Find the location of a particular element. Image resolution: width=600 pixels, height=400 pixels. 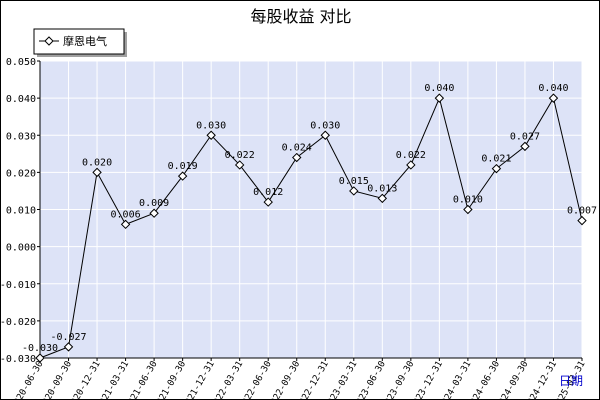

data-label: -0.030 is located at coordinates (40, 348).